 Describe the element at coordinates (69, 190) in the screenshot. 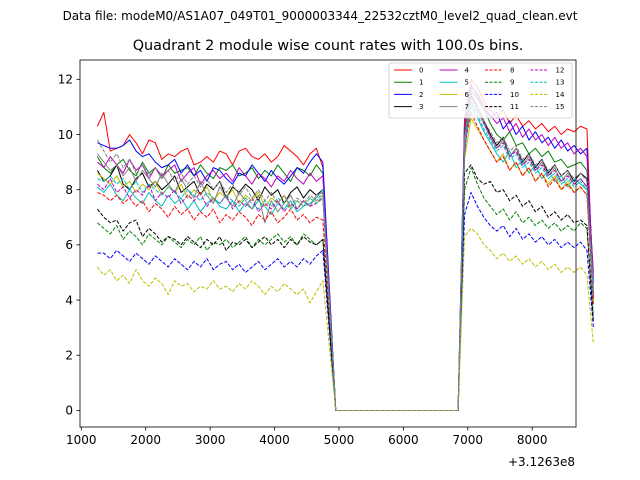

I see `y-tick-label: 8` at that location.